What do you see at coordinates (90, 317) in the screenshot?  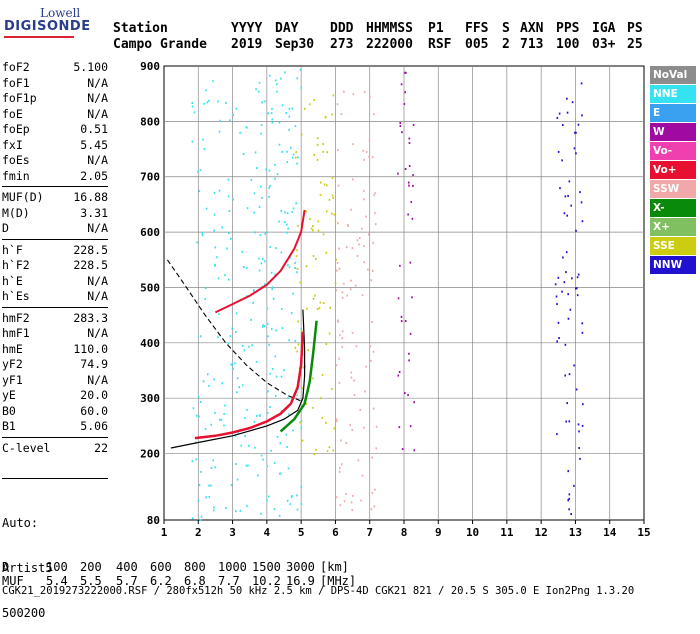 I see `param-value: 283.3` at bounding box center [90, 317].